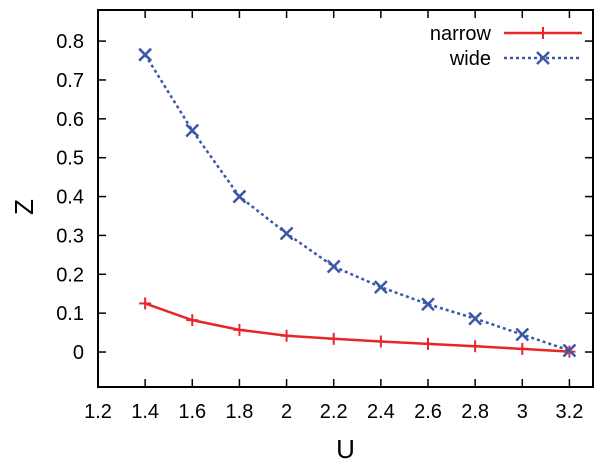  Describe the element at coordinates (428, 412) in the screenshot. I see `x-tick-label: 2.6` at that location.